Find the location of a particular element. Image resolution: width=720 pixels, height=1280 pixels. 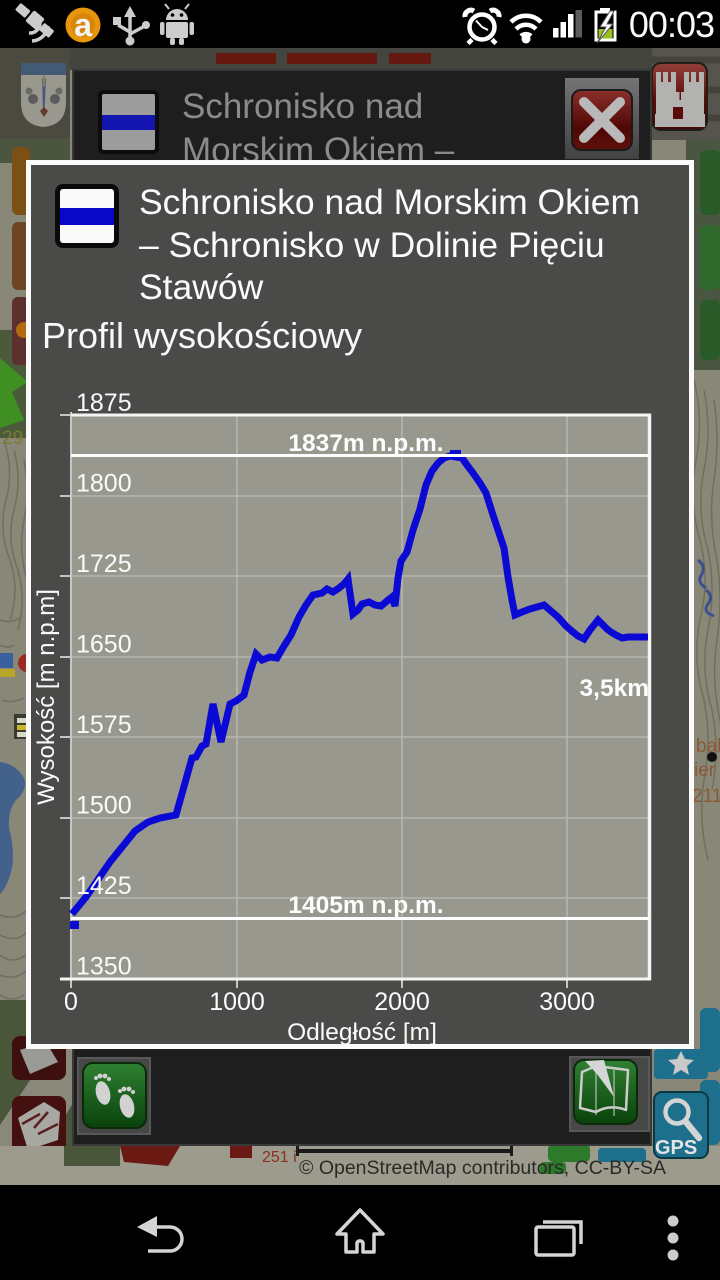

svg-text: 1725 is located at coordinates (104, 564).